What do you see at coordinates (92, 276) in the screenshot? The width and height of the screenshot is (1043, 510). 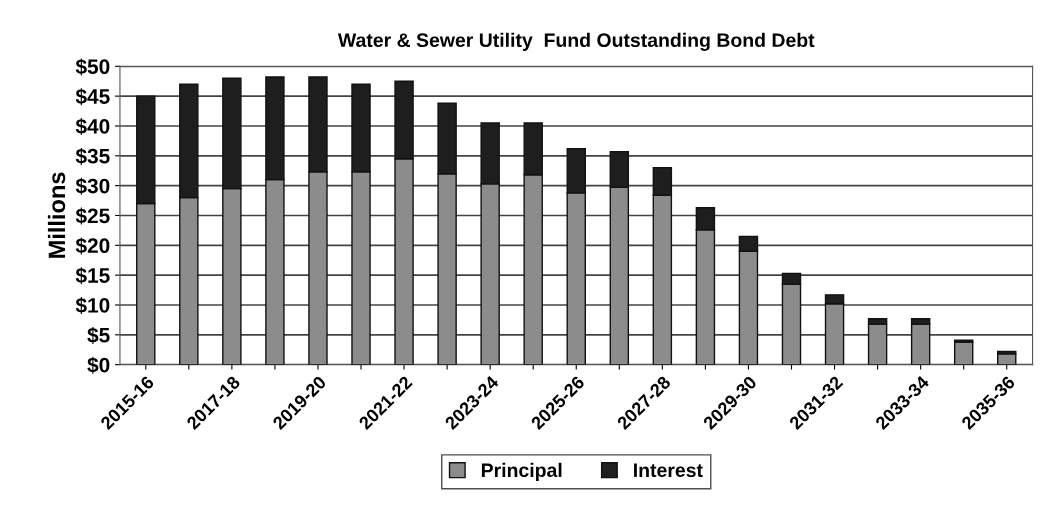 I see `y-tick-label: $15` at bounding box center [92, 276].